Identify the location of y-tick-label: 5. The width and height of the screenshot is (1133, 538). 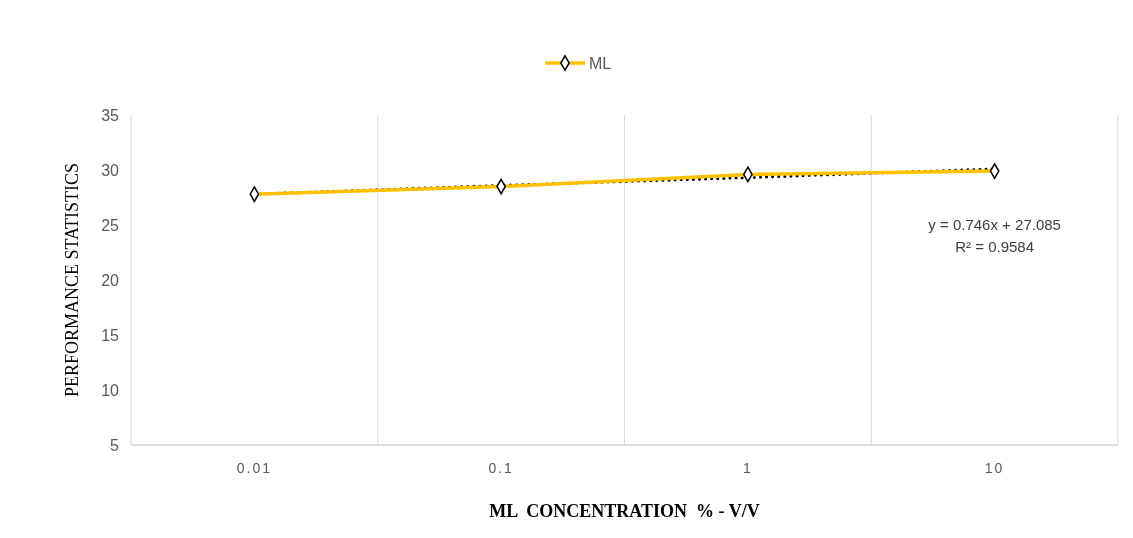
(115, 445).